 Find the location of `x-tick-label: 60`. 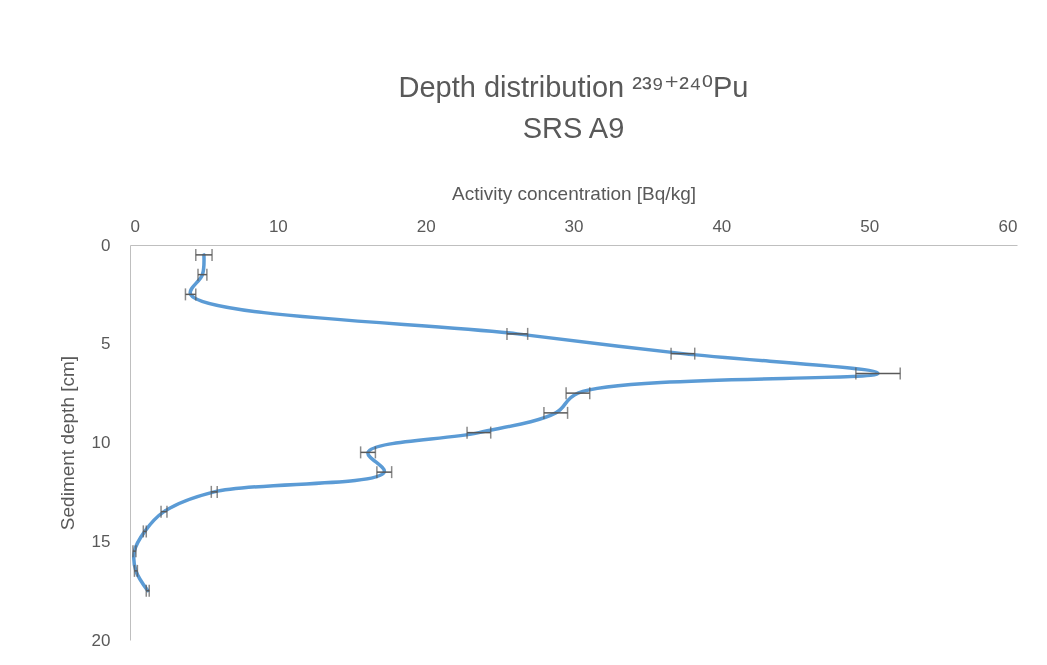

x-tick-label: 60 is located at coordinates (1008, 226).